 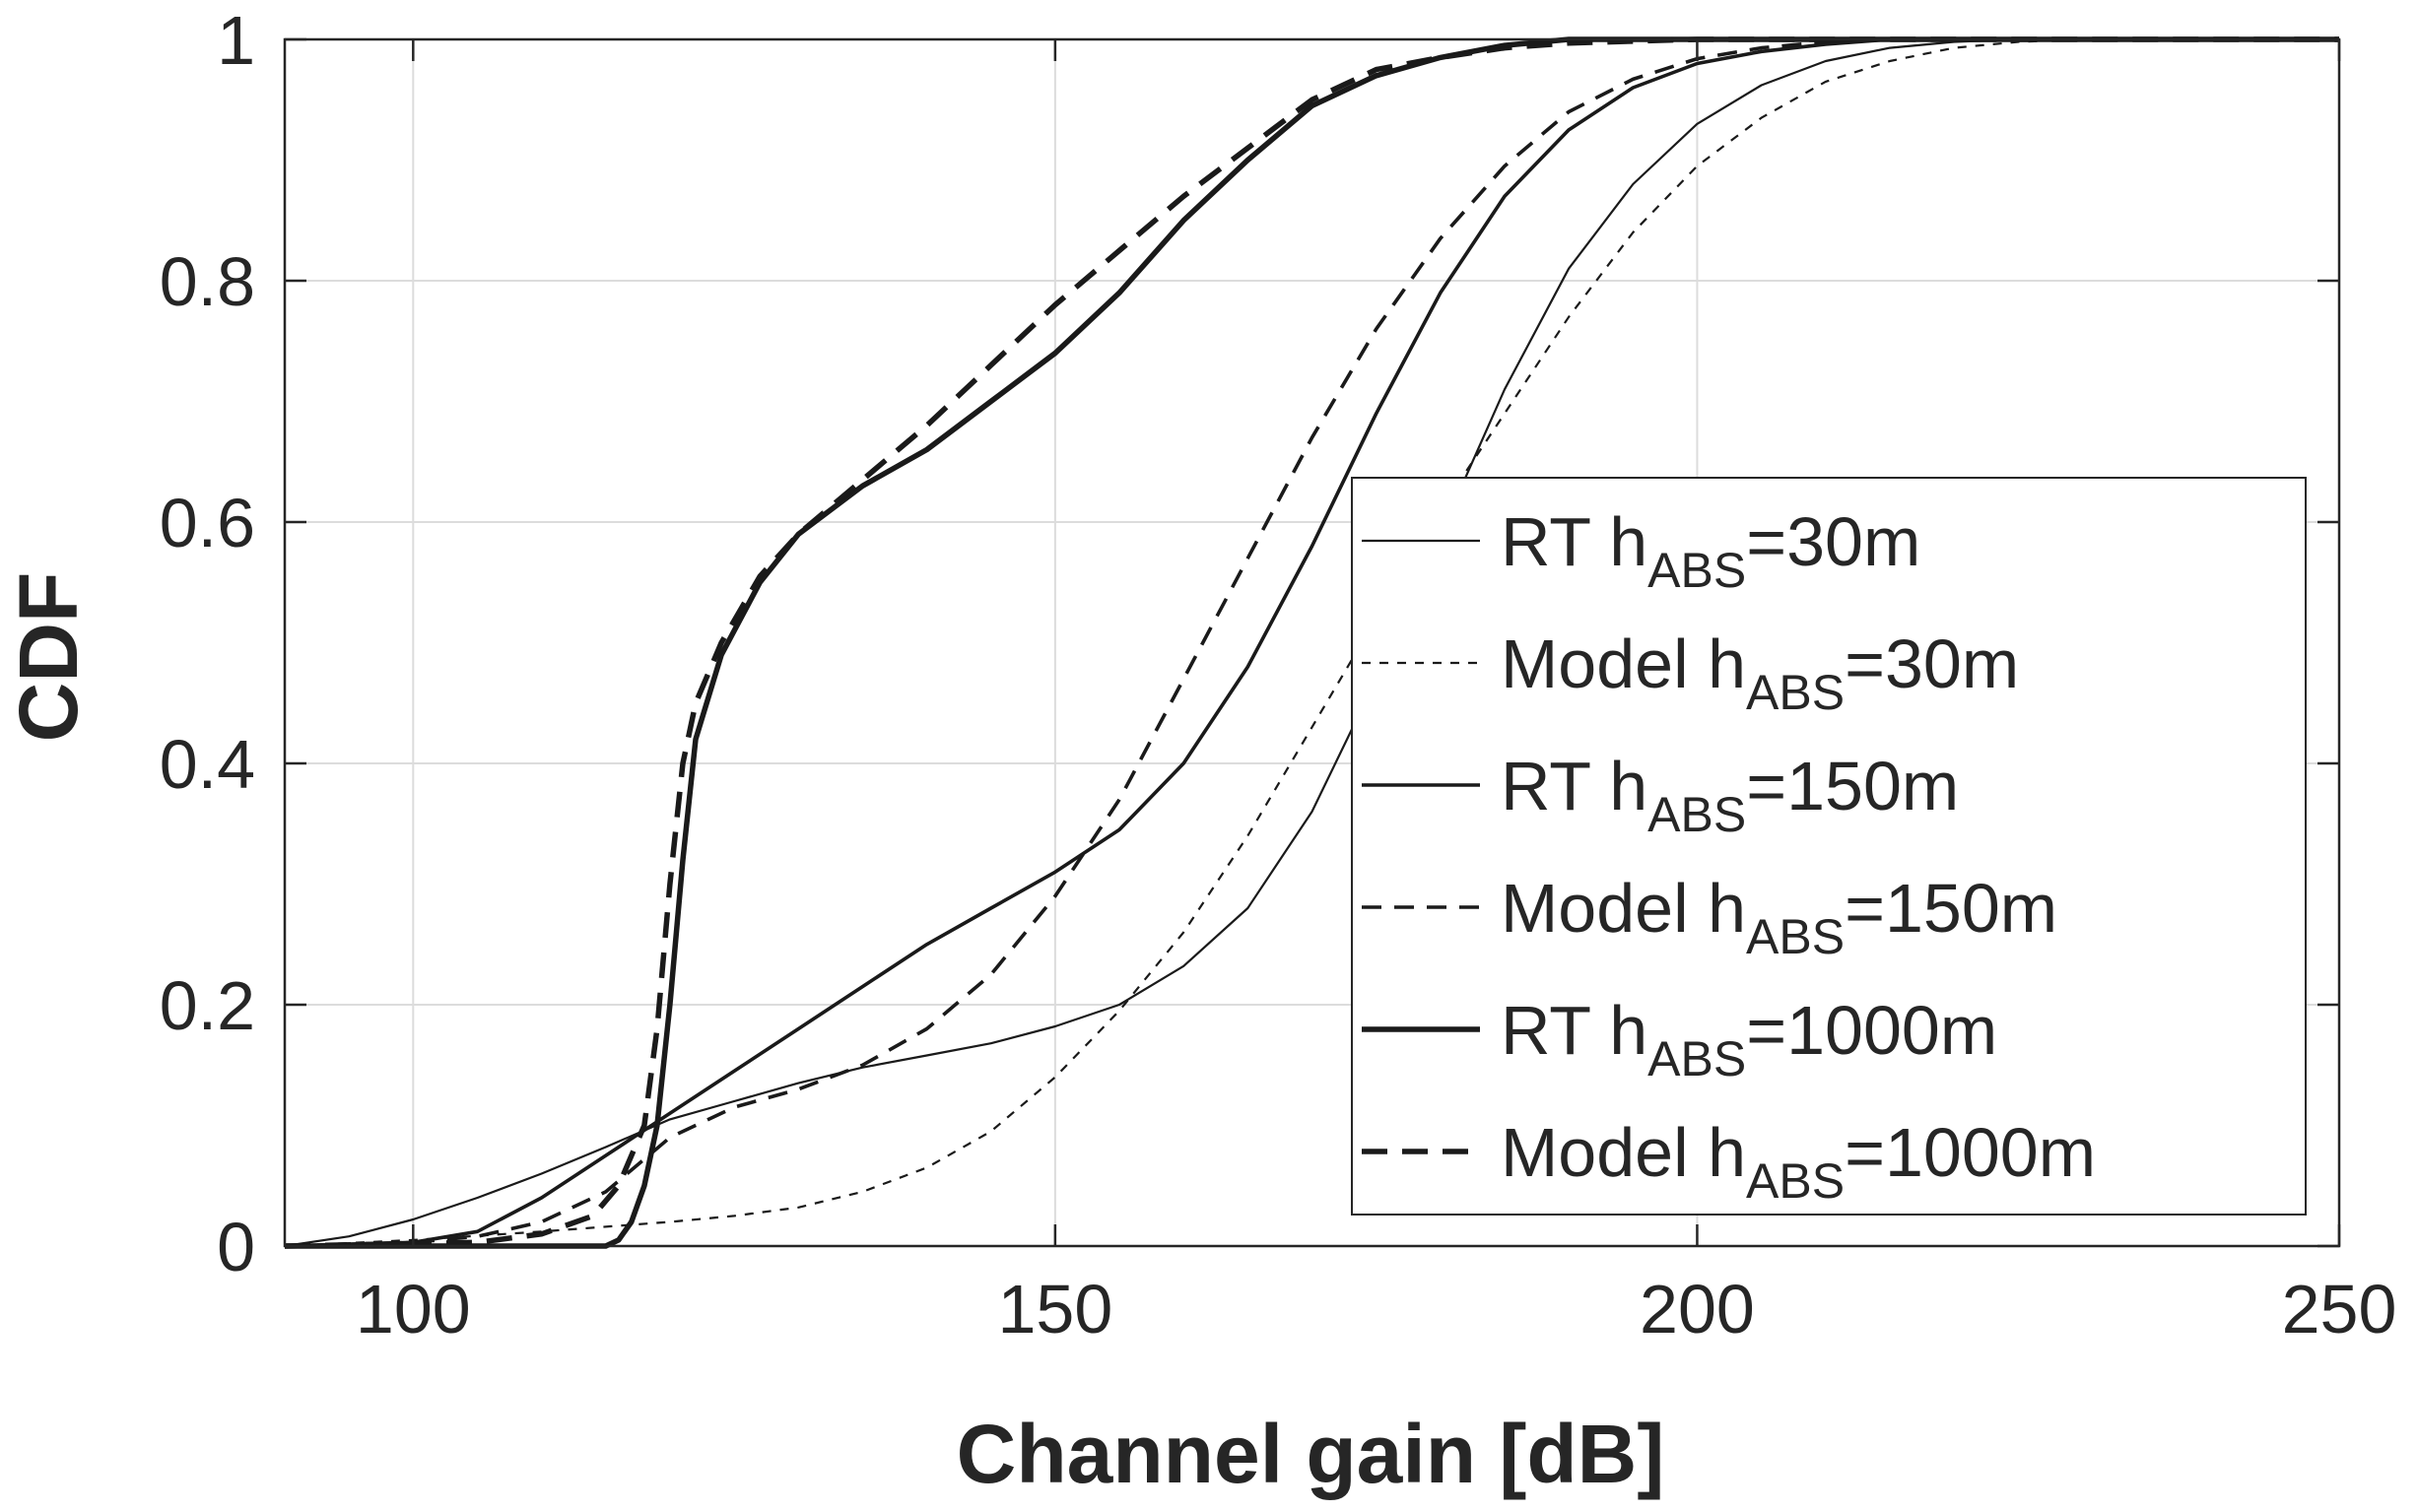 I want to click on x-axis-label: Channel gain [dB], so click(x=1311, y=1454).